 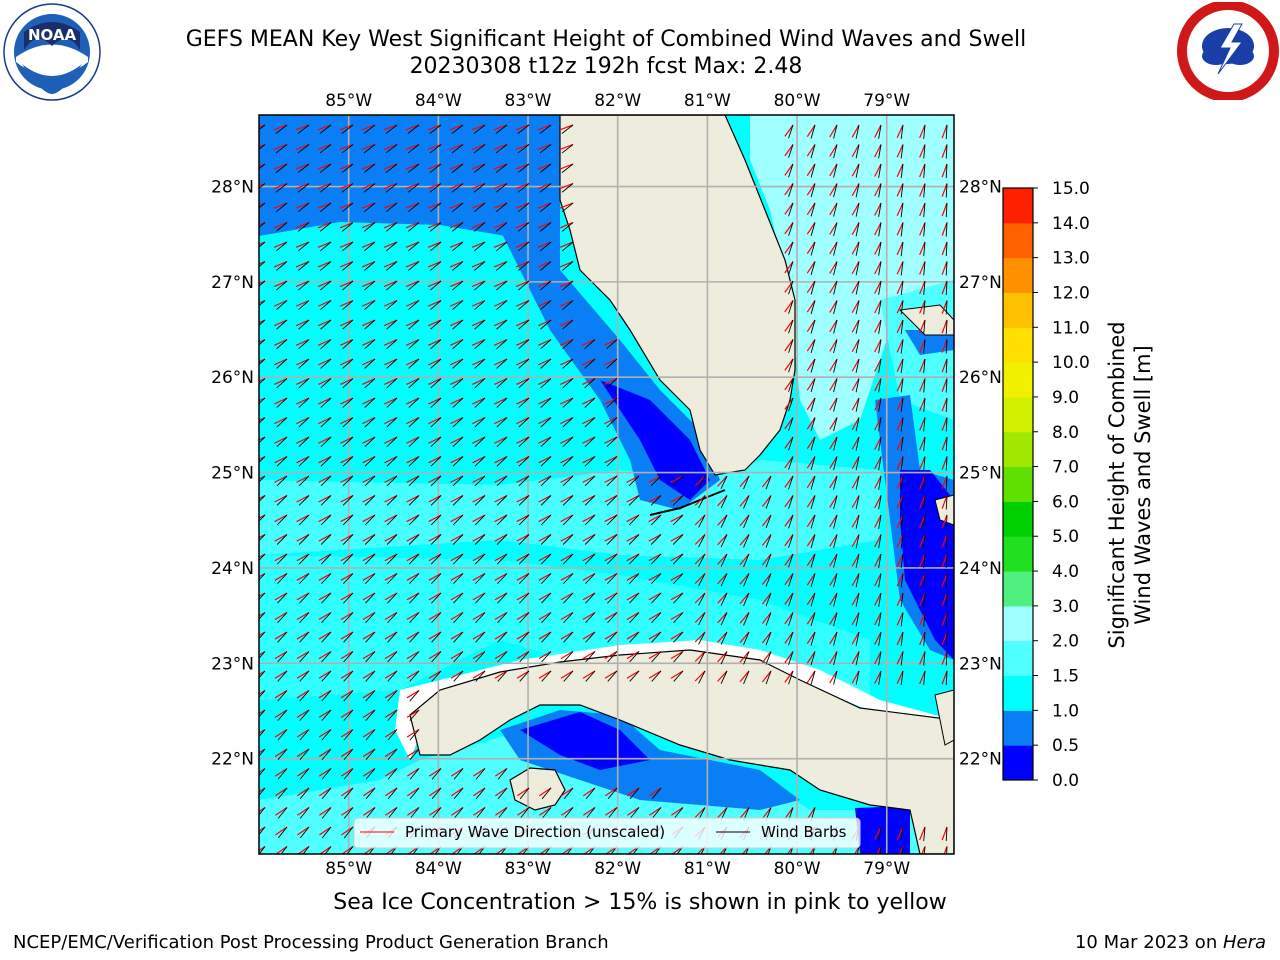 I want to click on colorbar-tick-label: 2.0, so click(x=1065, y=642).